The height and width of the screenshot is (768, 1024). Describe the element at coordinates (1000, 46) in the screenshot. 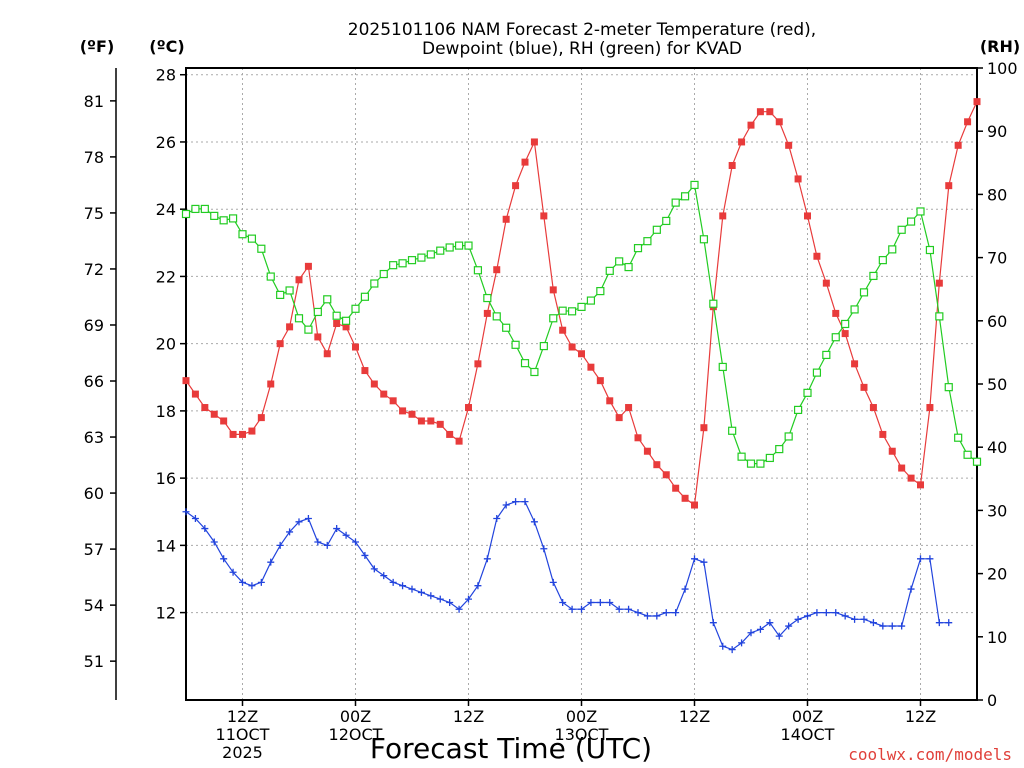

I see `rh-unit-label: (RH)` at that location.